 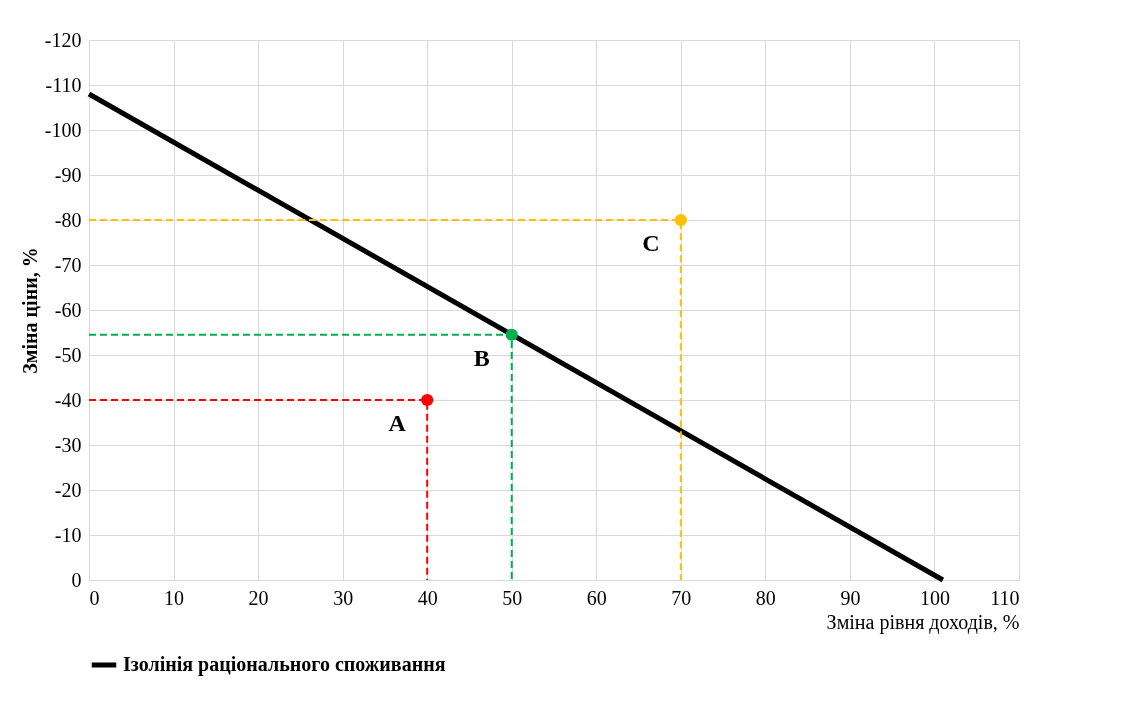 What do you see at coordinates (427, 597) in the screenshot?
I see `x-tick-label: 40` at bounding box center [427, 597].